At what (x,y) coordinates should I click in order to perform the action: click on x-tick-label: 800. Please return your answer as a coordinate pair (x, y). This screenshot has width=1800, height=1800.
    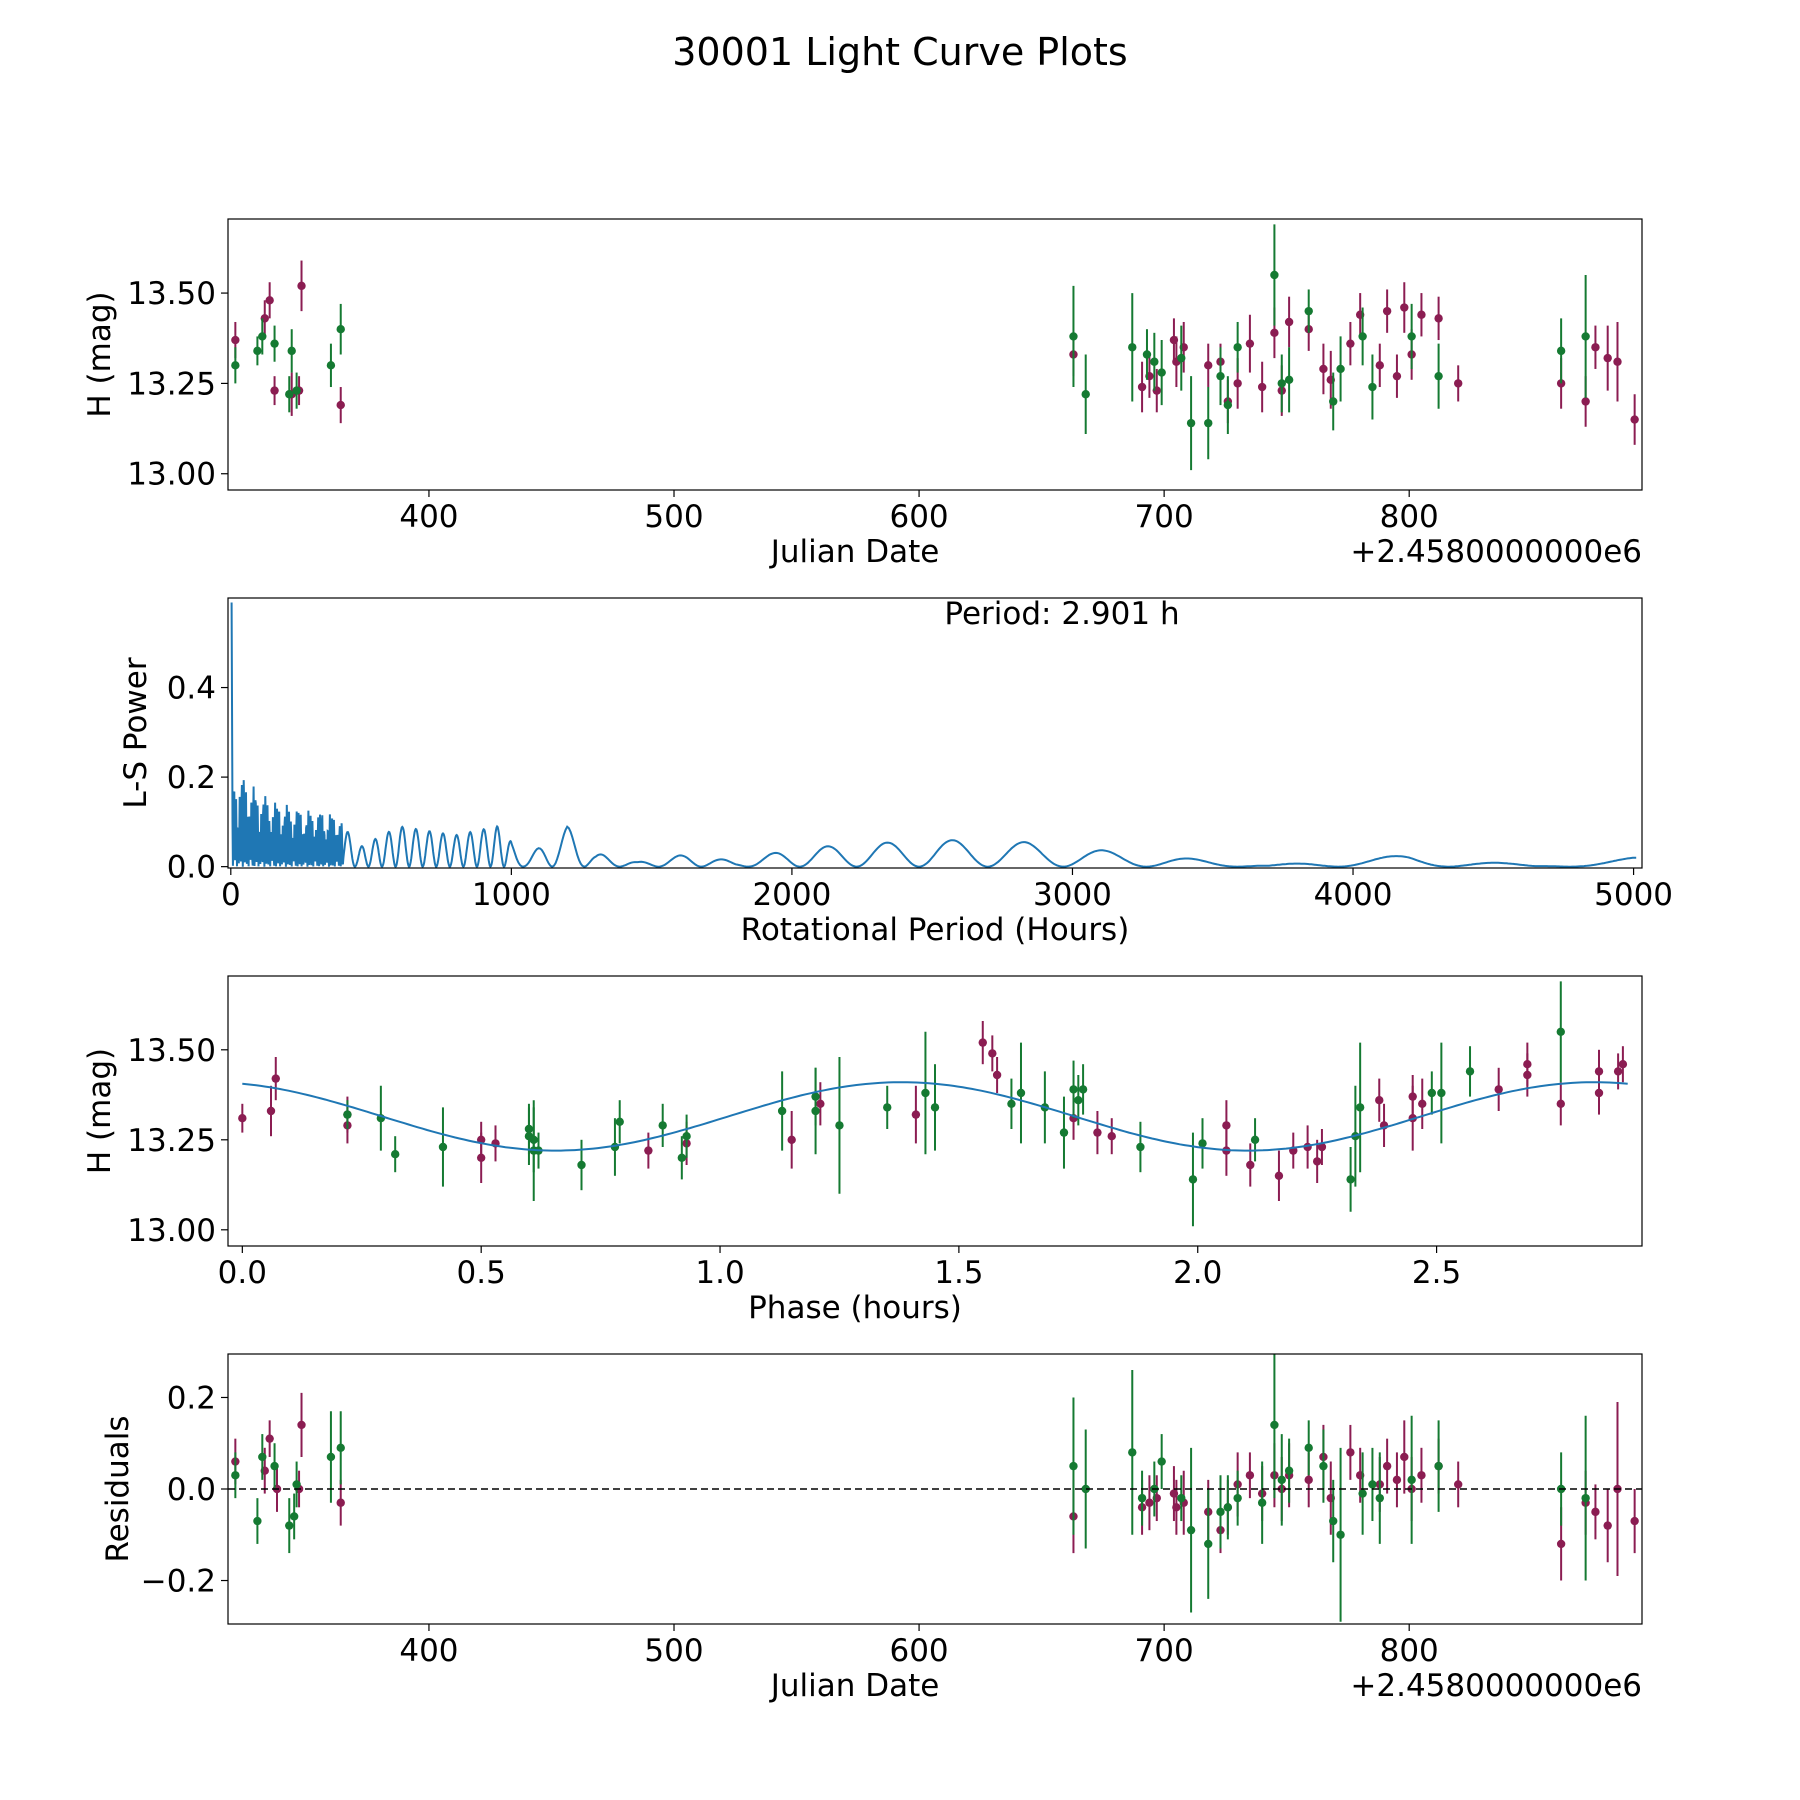
    Looking at the image, I should click on (1409, 517).